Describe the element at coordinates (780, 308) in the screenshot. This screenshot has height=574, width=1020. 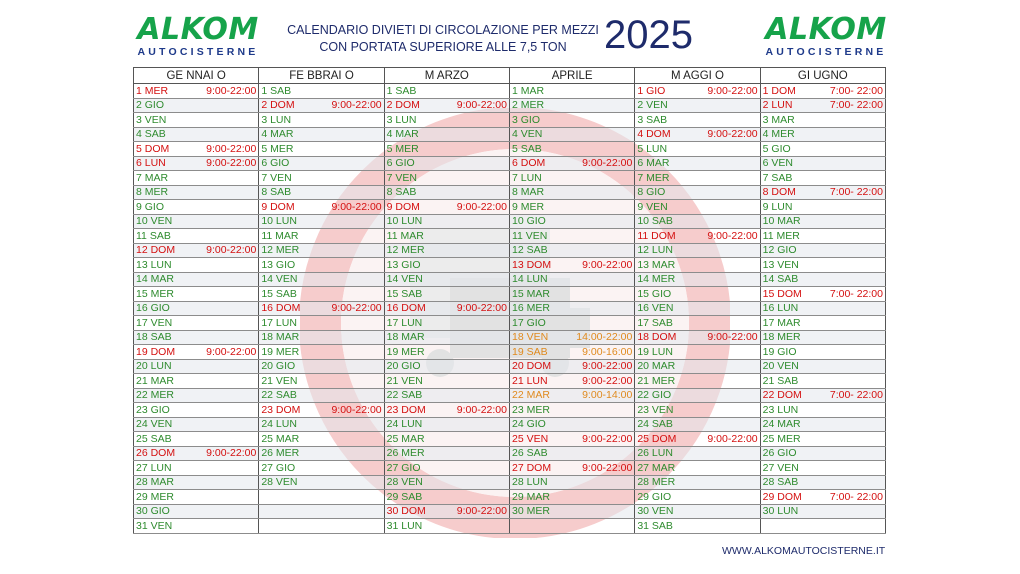
I see `day-label: 16 LUN` at that location.